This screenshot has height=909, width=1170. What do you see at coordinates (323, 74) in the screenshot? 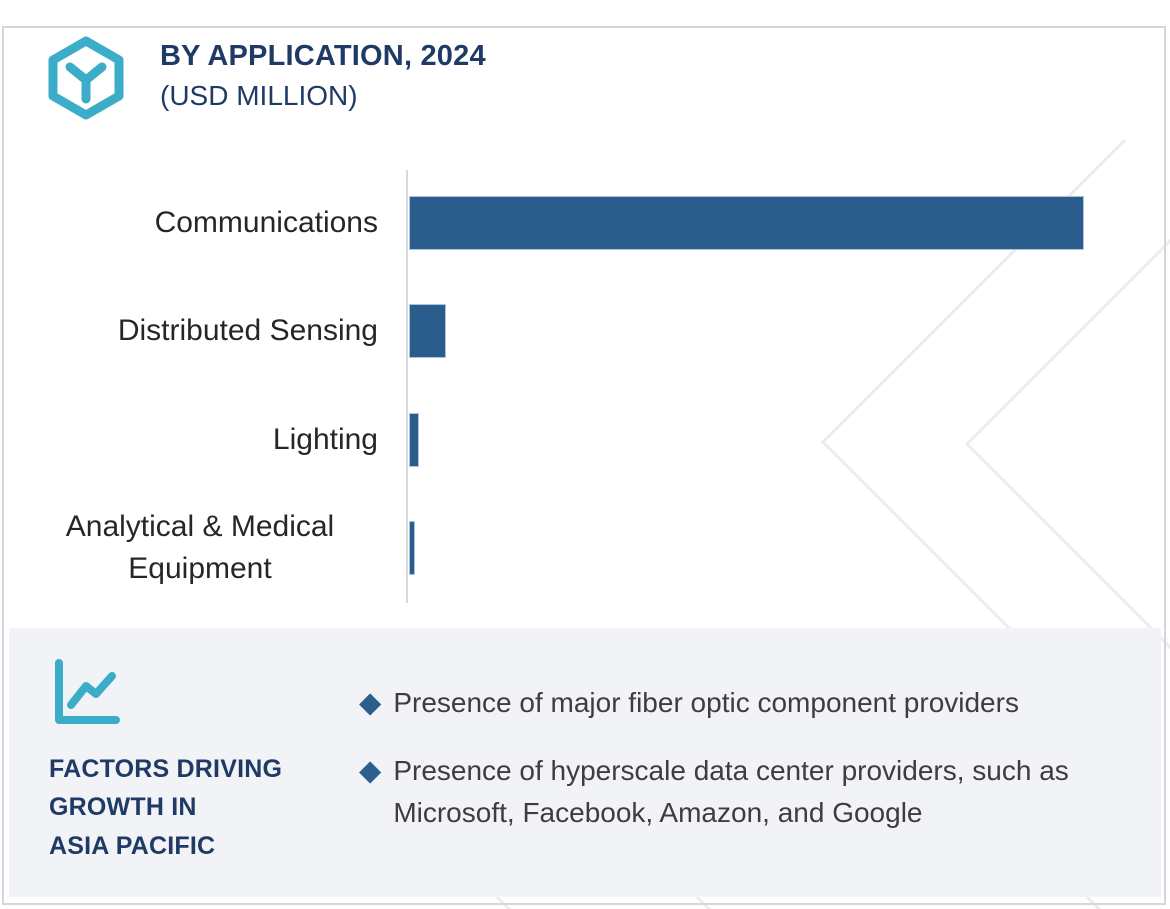
I see `header-text: BY APPLICATION, 2024 (USD MILLION)` at bounding box center [323, 74].